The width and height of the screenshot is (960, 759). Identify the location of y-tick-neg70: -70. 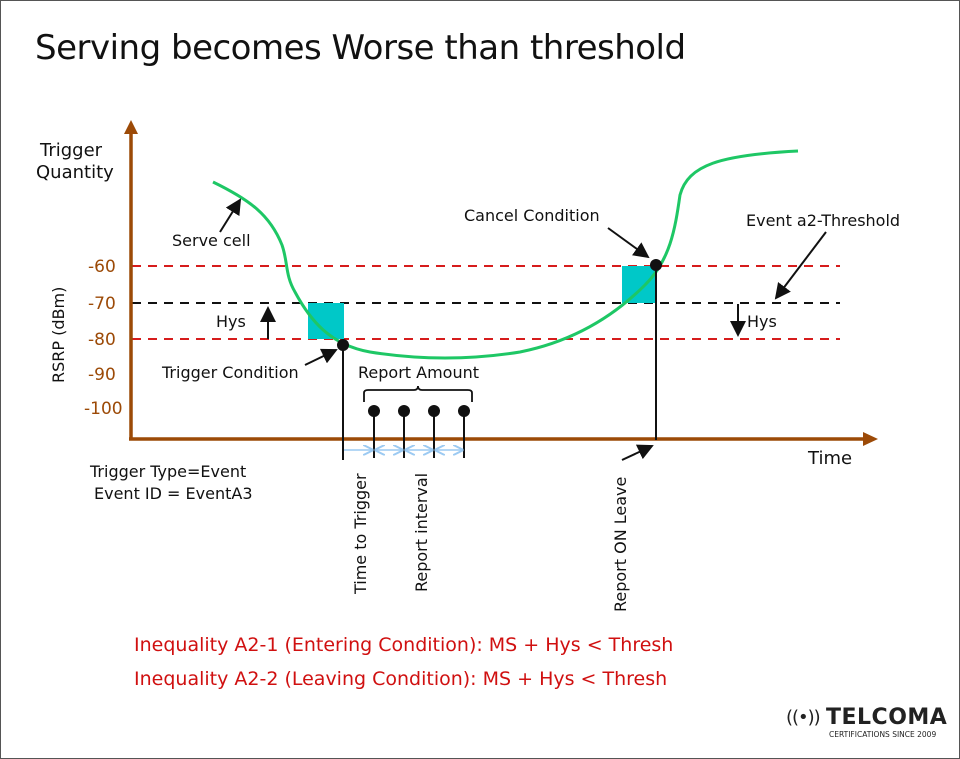
(102, 304).